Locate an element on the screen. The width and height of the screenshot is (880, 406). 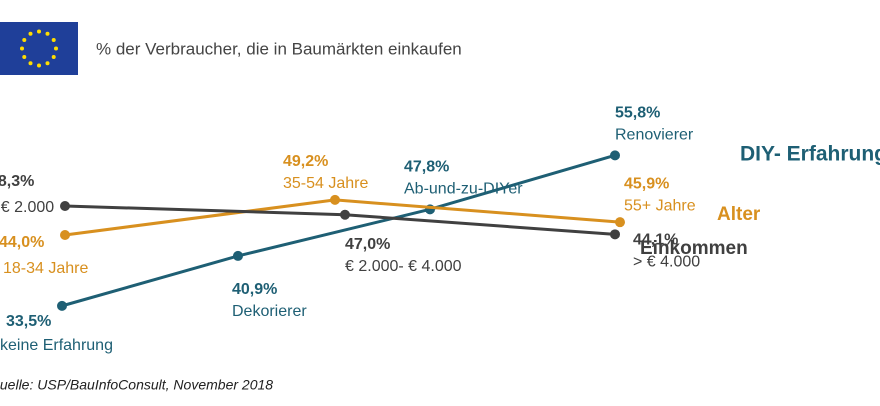
series-name: DIY- Erfahrung is located at coordinates (810, 154).